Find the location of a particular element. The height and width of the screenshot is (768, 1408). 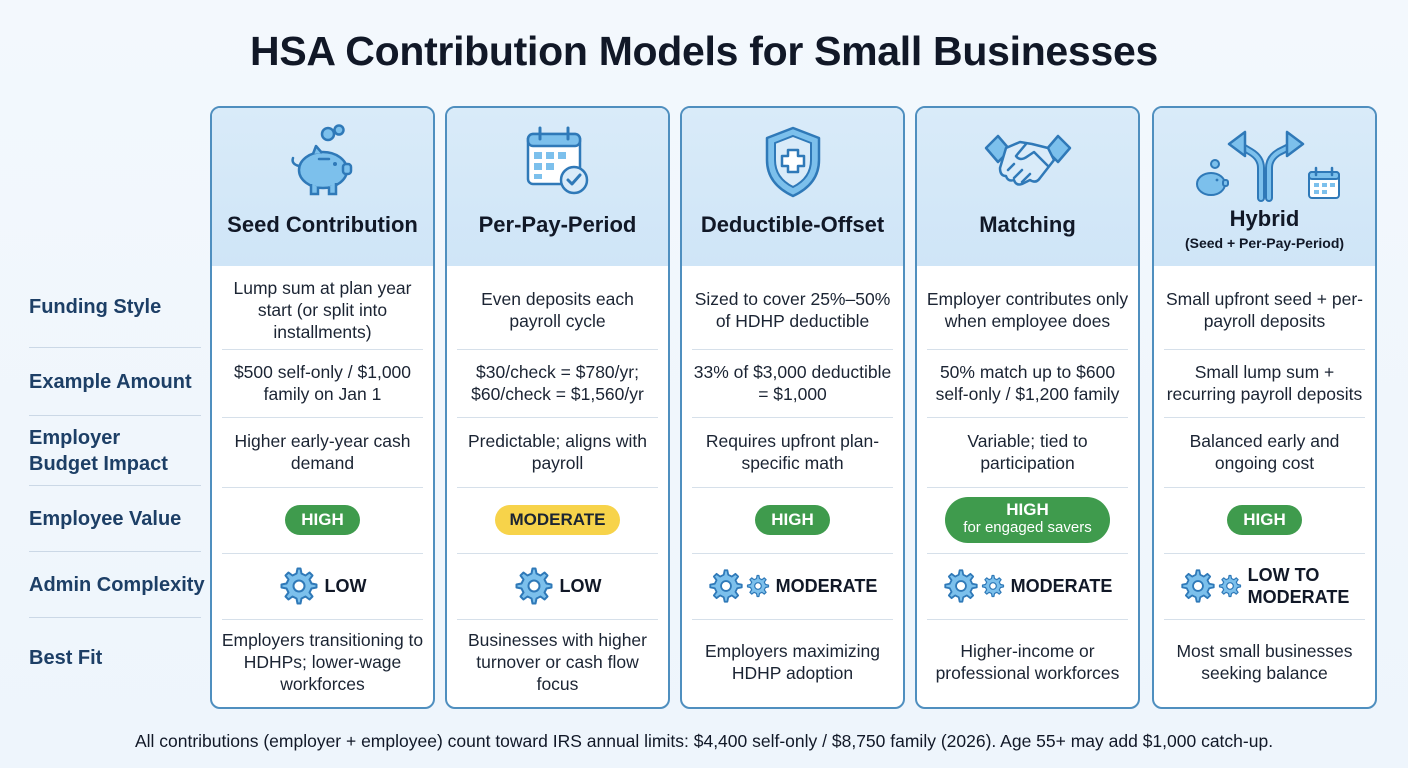

column-title: Matching is located at coordinates (1027, 224).